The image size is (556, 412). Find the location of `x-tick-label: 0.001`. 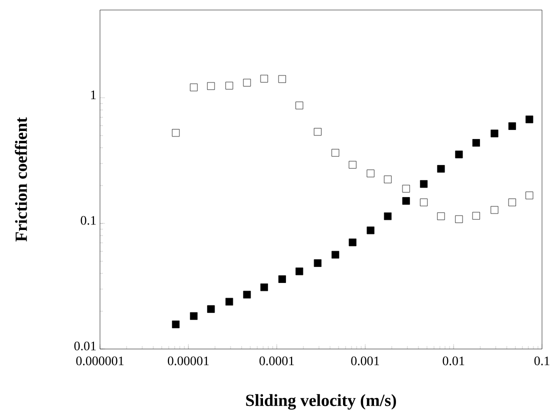

x-tick-label: 0.001 is located at coordinates (365, 361).